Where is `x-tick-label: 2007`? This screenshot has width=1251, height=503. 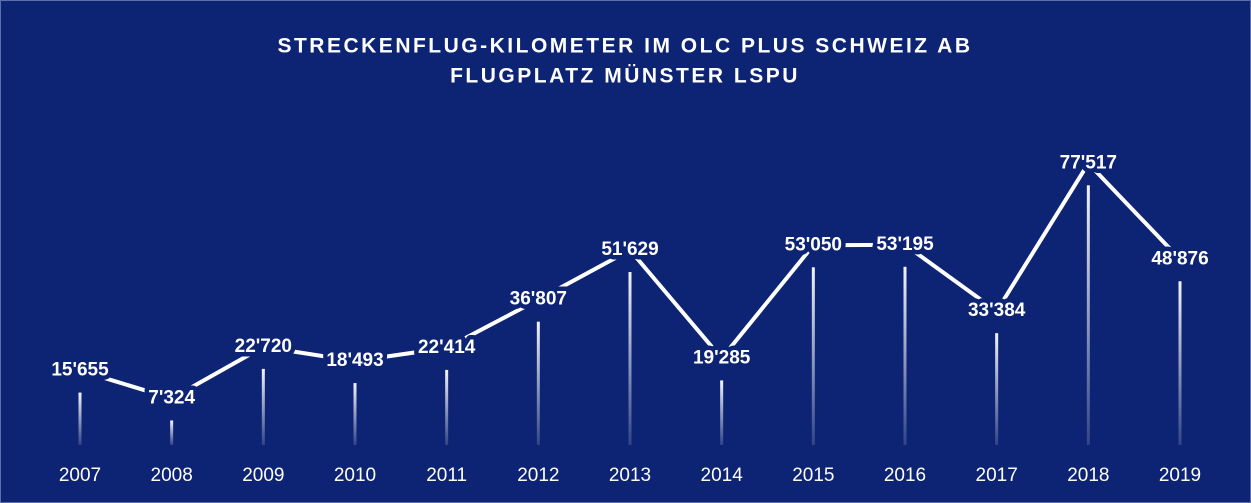
x-tick-label: 2007 is located at coordinates (80, 475).